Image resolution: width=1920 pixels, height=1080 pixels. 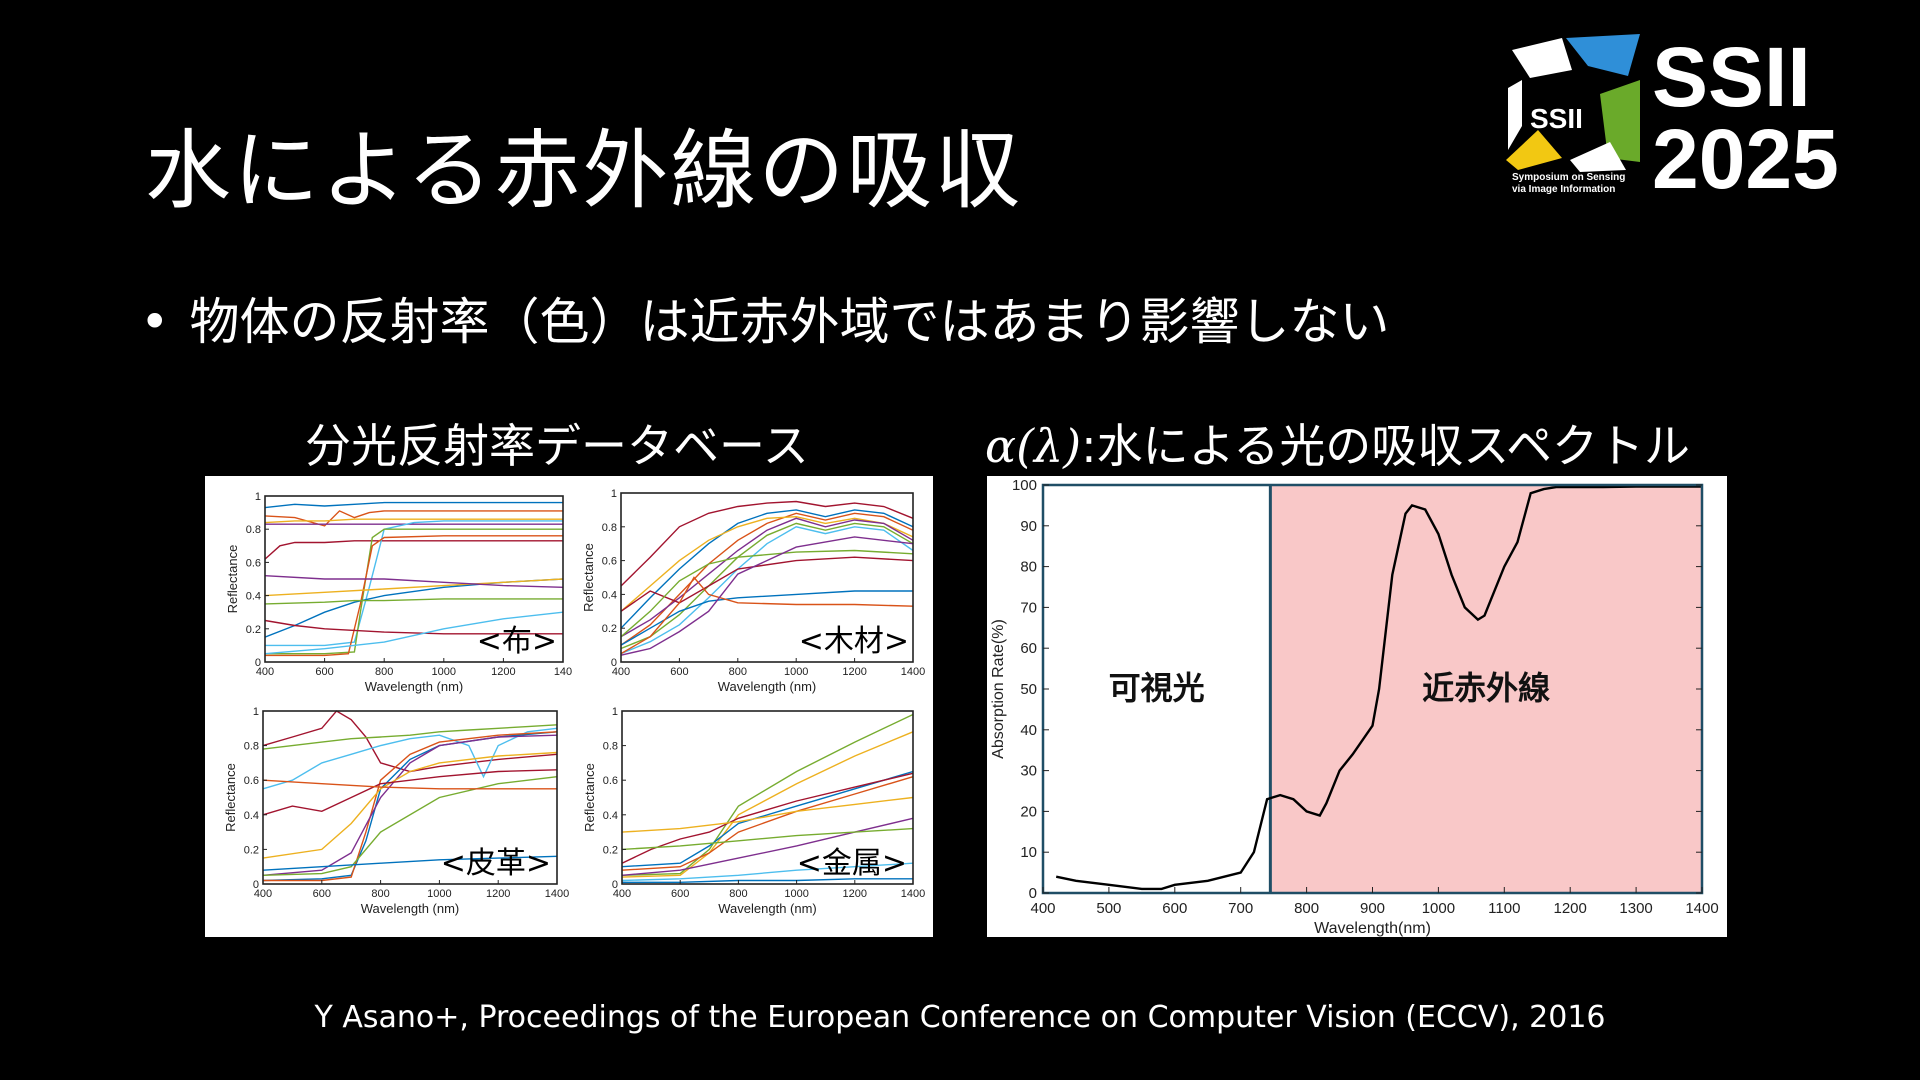 What do you see at coordinates (1731, 77) in the screenshot?
I see `logo-title-line1: SSII` at bounding box center [1731, 77].